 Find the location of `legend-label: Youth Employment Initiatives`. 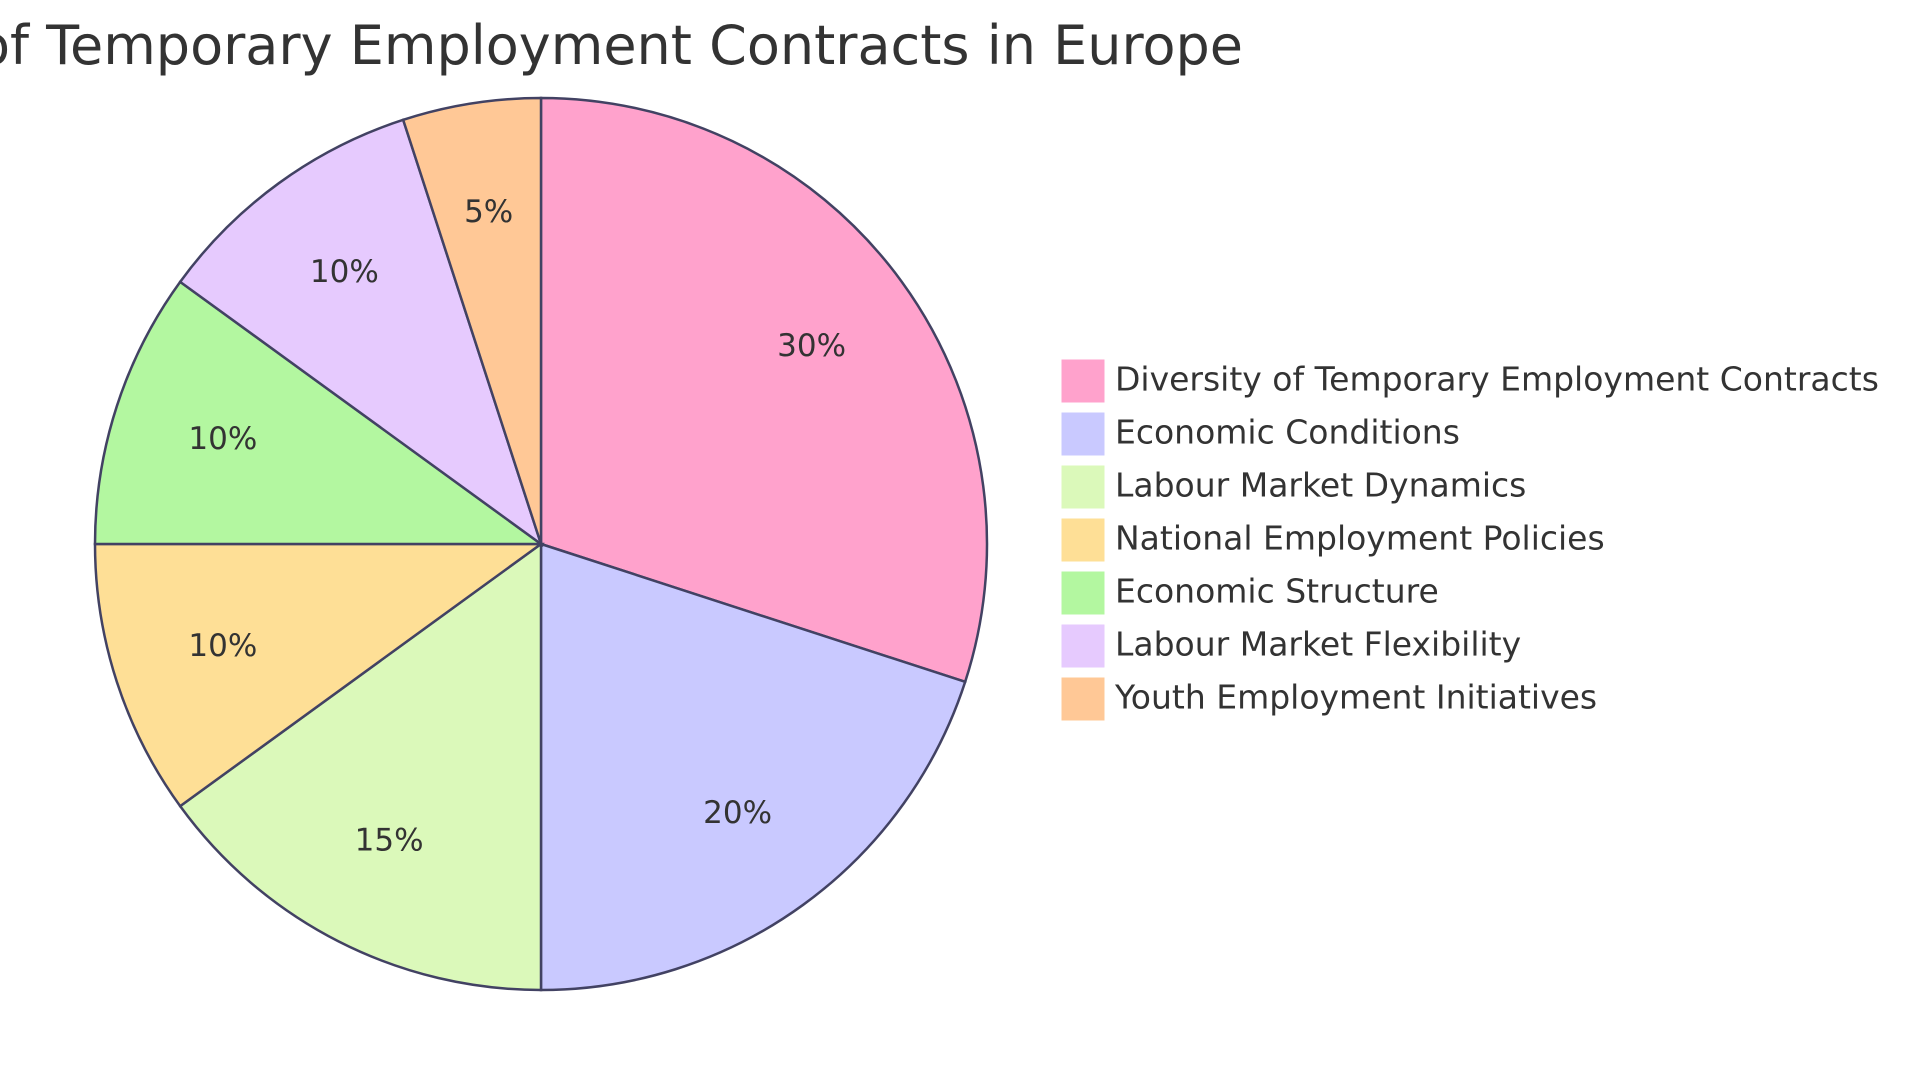

legend-label: Youth Employment Initiatives is located at coordinates (1355, 697).